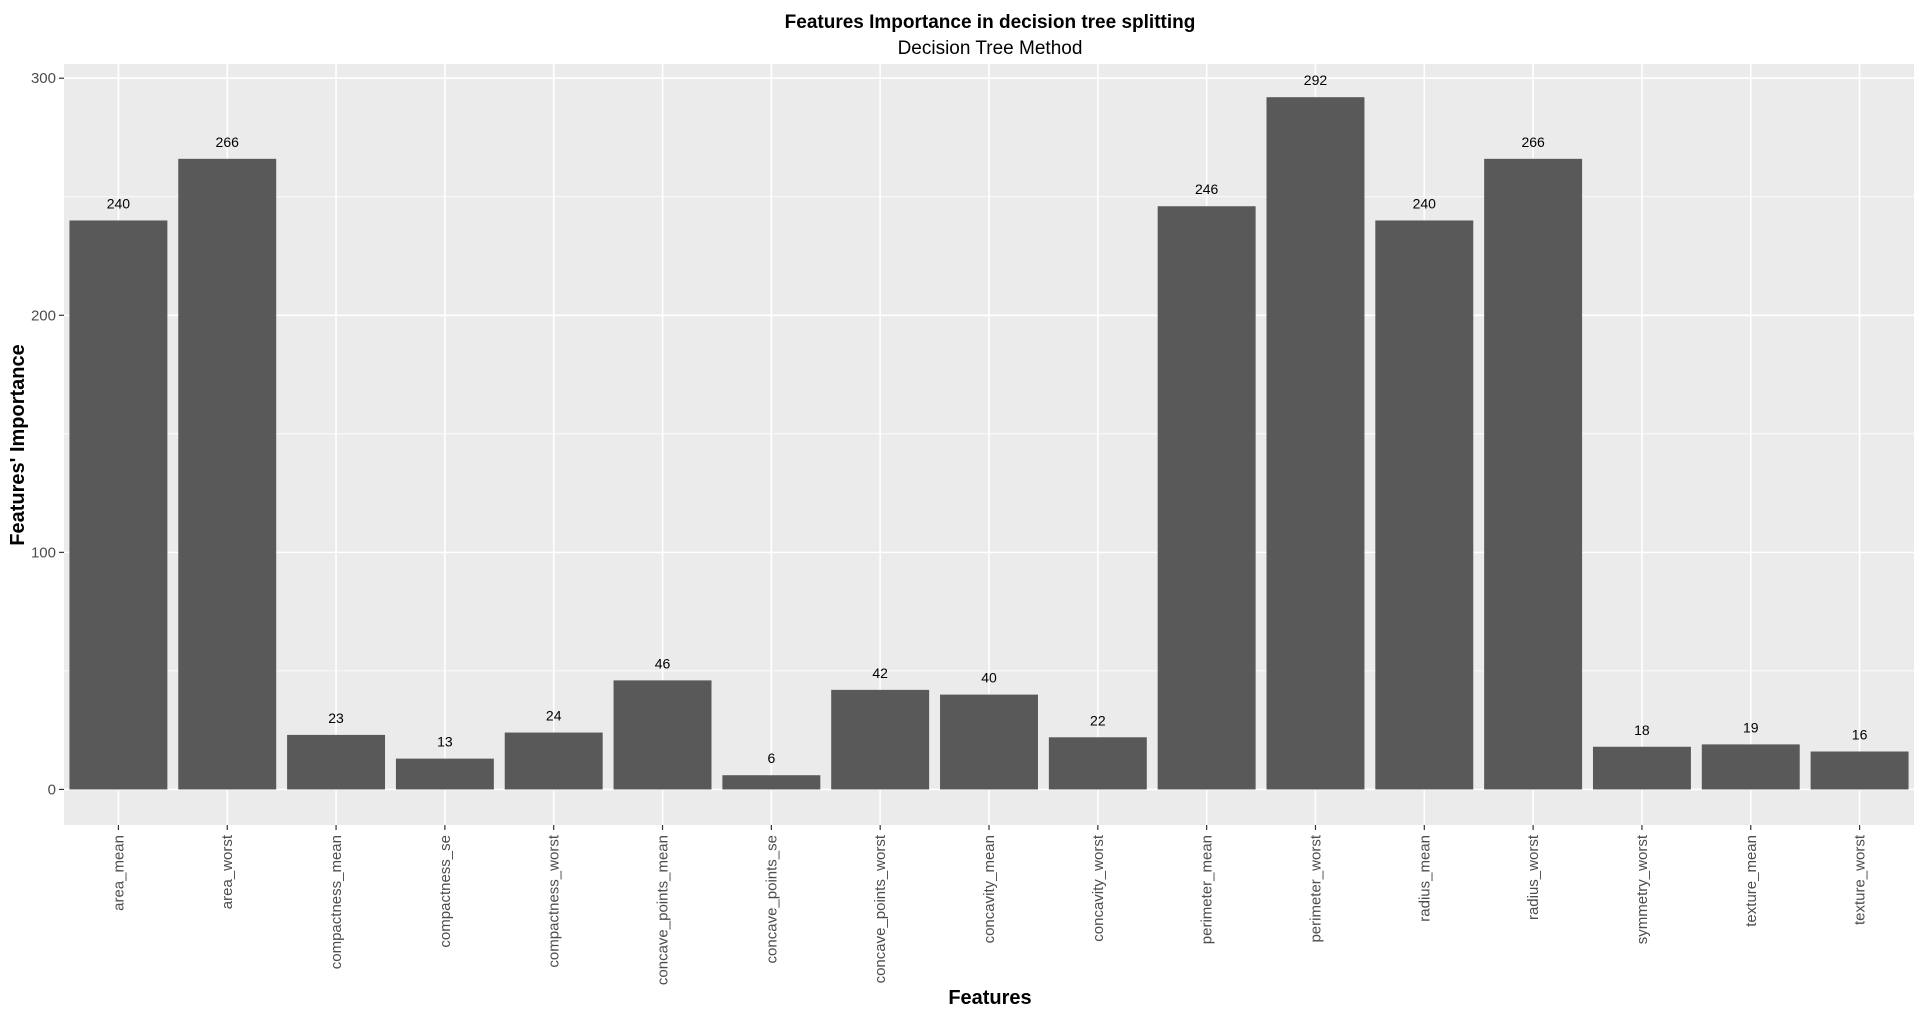 The height and width of the screenshot is (1014, 1920). Describe the element at coordinates (1642, 889) in the screenshot. I see `x-tick-label: symmetry_worst` at that location.